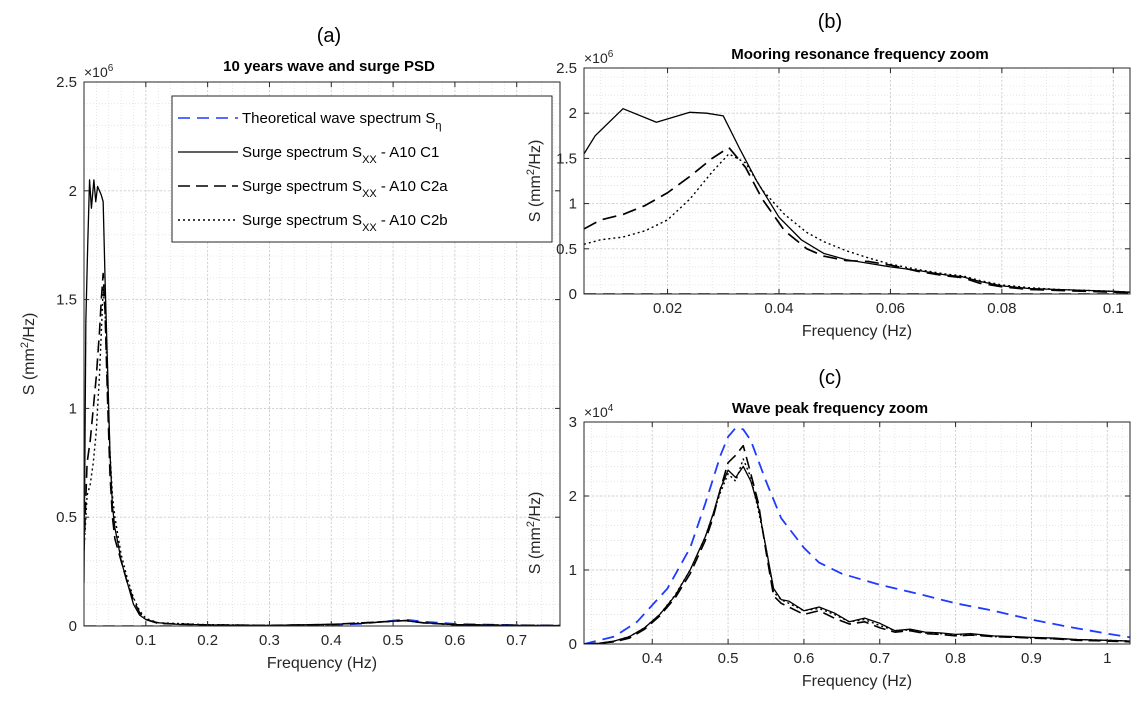 This screenshot has height=704, width=1136. Describe the element at coordinates (1031, 658) in the screenshot. I see `x-tick-label: 0.9` at that location.